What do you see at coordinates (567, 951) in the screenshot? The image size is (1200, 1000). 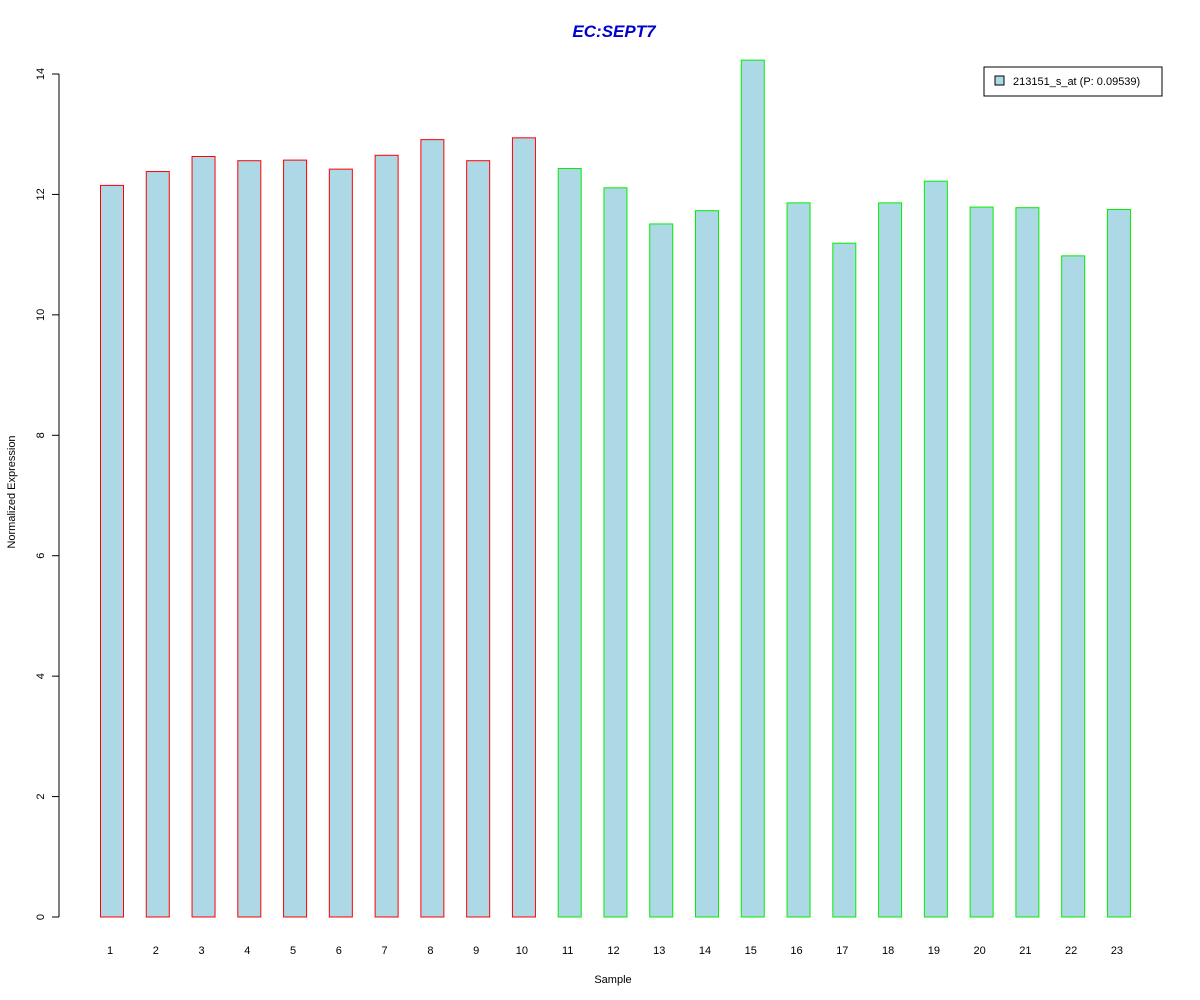 I see `x-tick-label: 11` at bounding box center [567, 951].